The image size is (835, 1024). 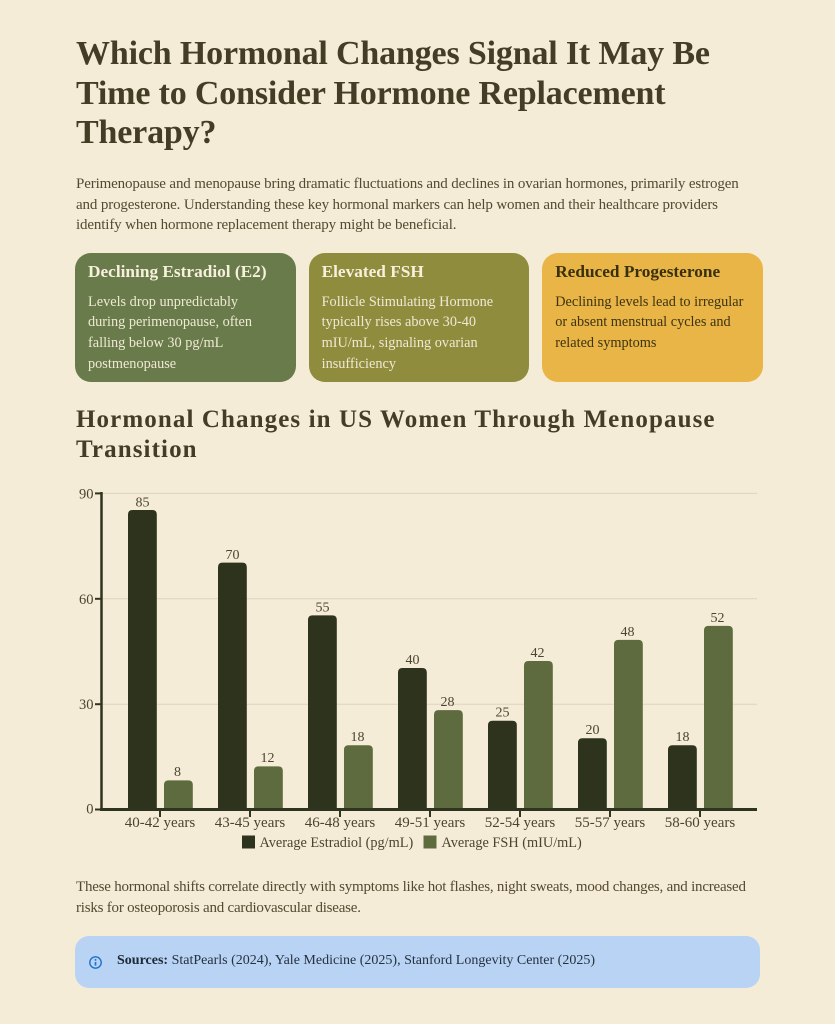 I want to click on svg-text: 49-51 years, so click(x=430, y=823).